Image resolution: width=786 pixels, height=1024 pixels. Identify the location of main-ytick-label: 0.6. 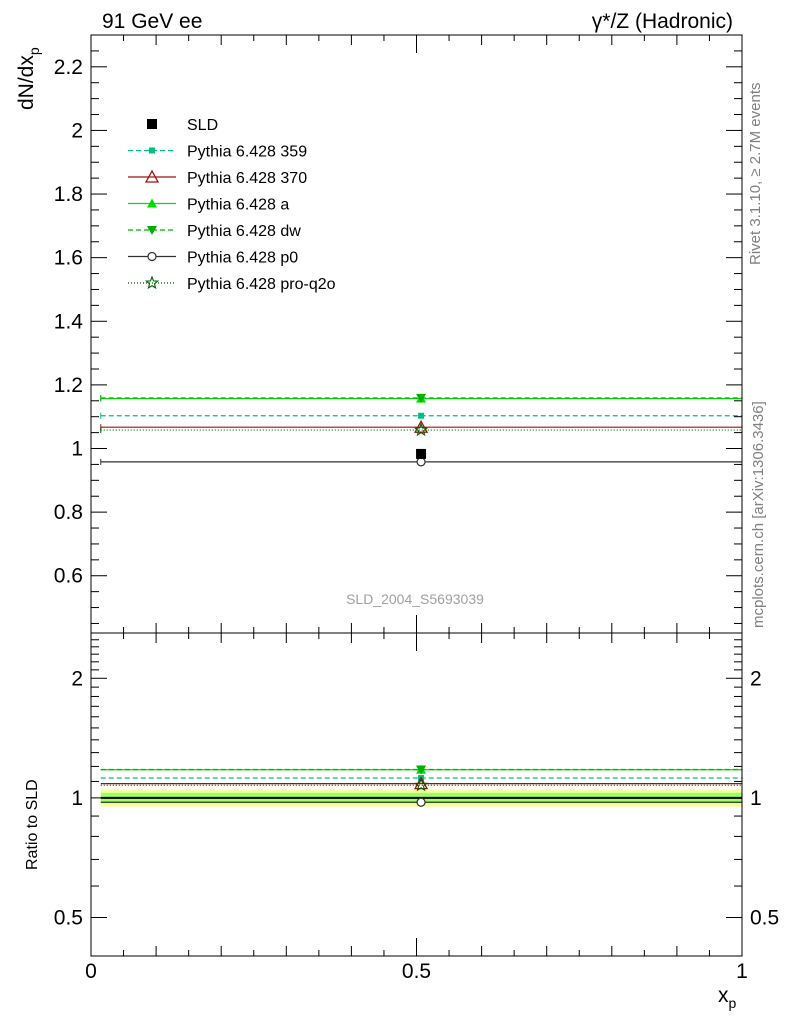
(68, 576).